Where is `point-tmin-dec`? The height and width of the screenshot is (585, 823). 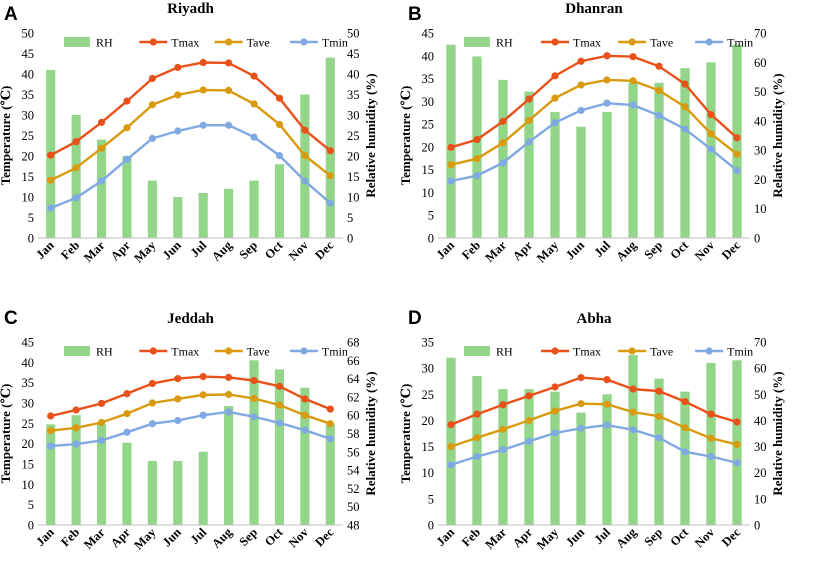 point-tmin-dec is located at coordinates (330, 439).